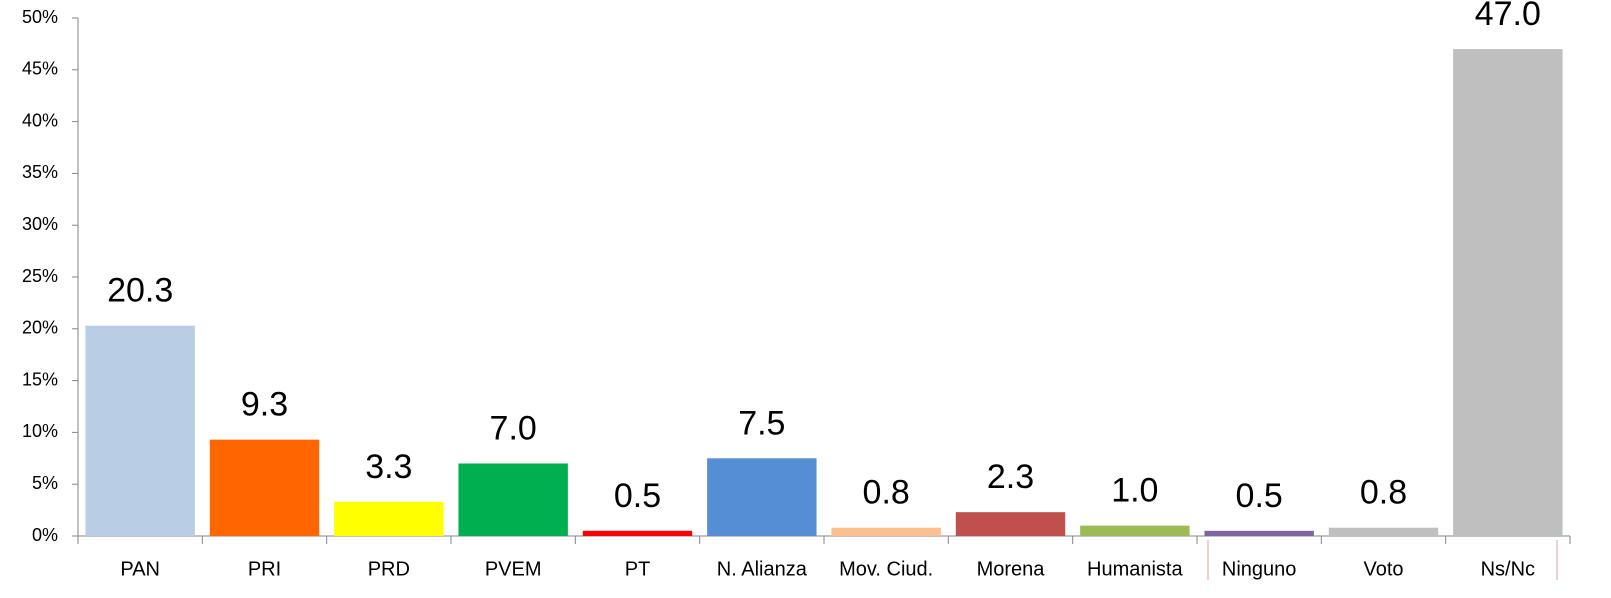  Describe the element at coordinates (264, 569) in the screenshot. I see `x-tick-label: PRI` at that location.